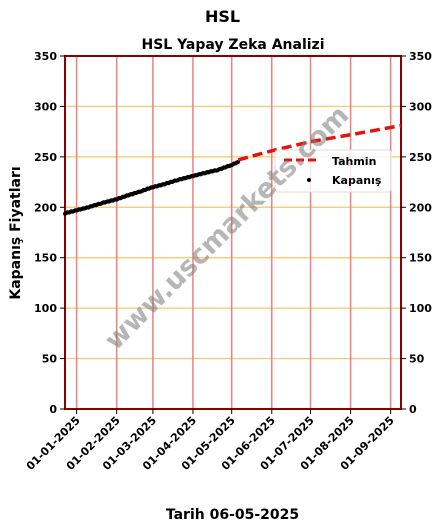 This screenshot has width=445, height=532. What do you see at coordinates (45, 308) in the screenshot?
I see `y-tick-label: 100` at bounding box center [45, 308].